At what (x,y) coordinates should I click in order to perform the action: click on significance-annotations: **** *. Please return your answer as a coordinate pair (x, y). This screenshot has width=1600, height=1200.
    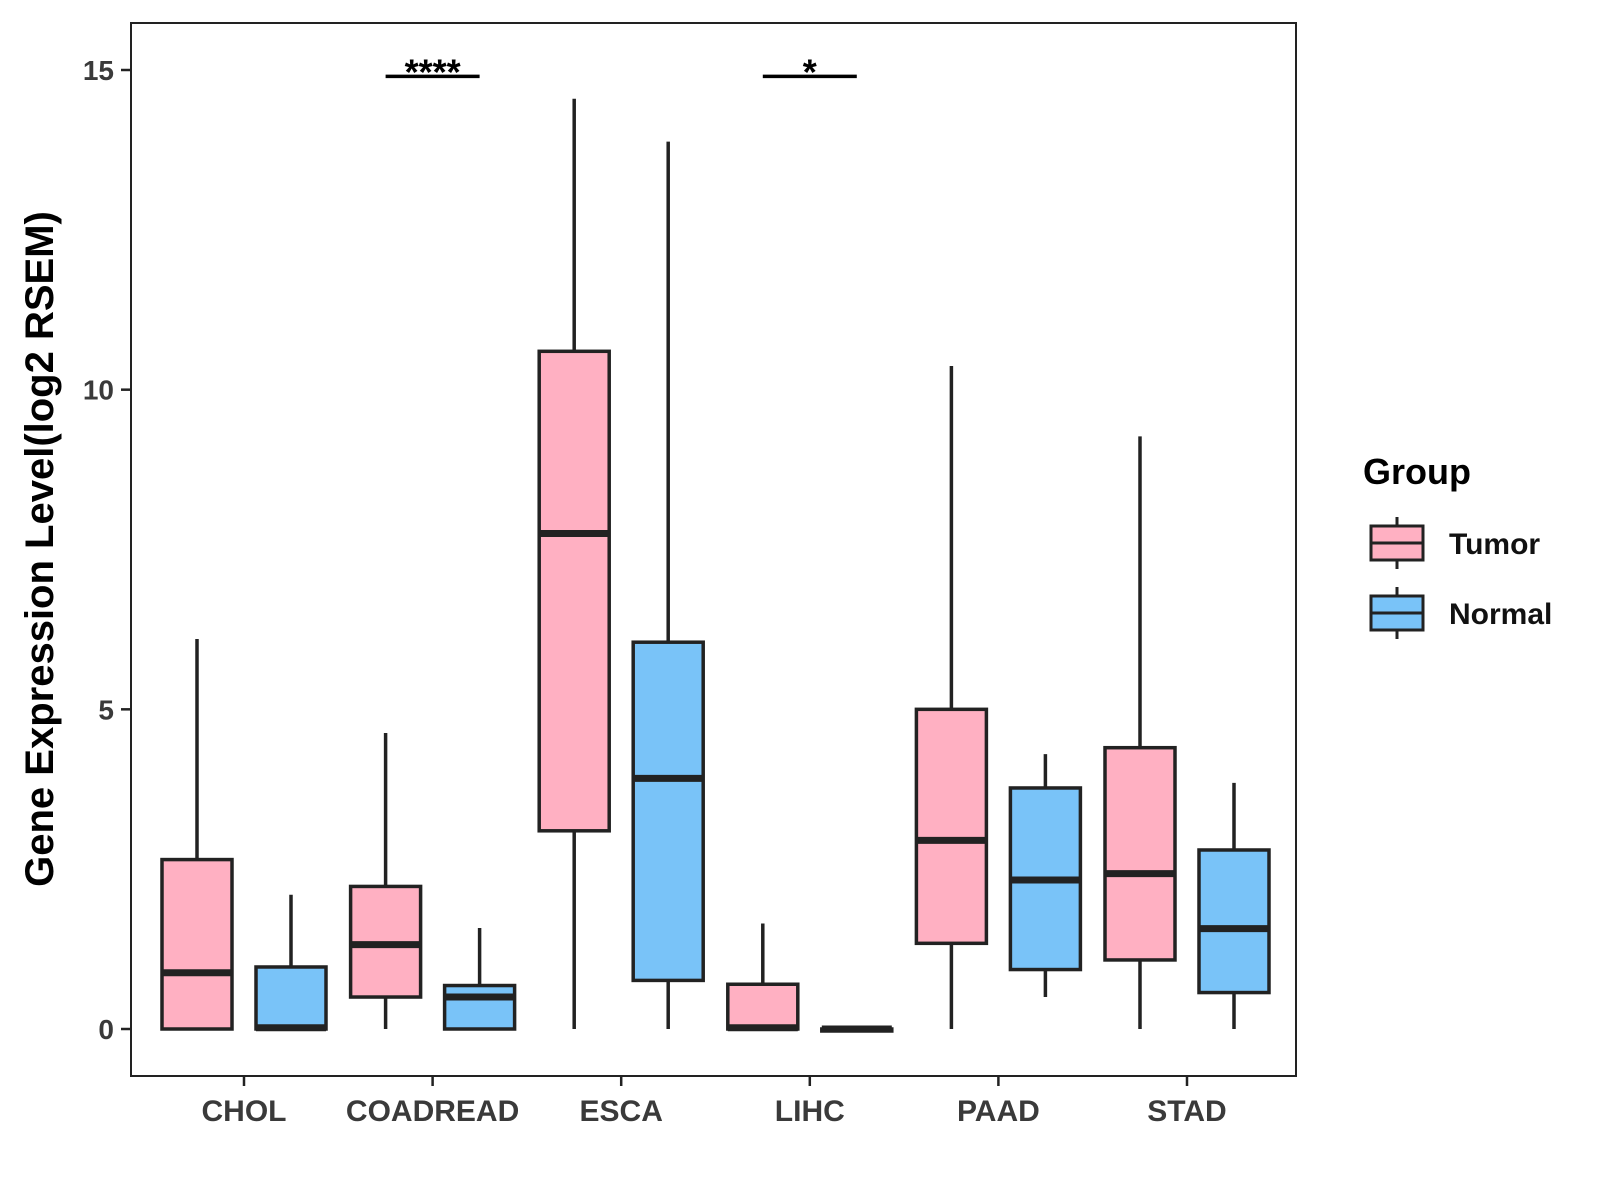
    Looking at the image, I should click on (621, 71).